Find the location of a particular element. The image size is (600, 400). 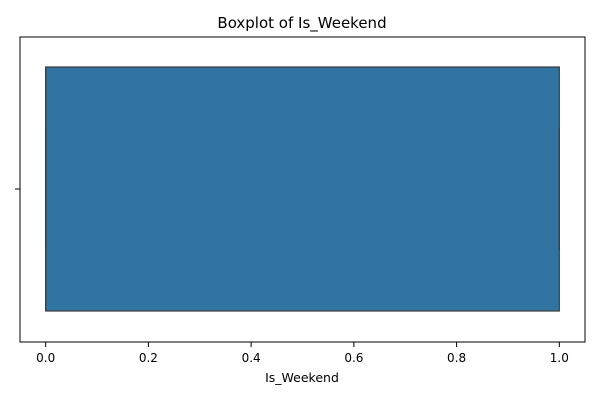

x-tick-label-3: 0.6 is located at coordinates (353, 358).